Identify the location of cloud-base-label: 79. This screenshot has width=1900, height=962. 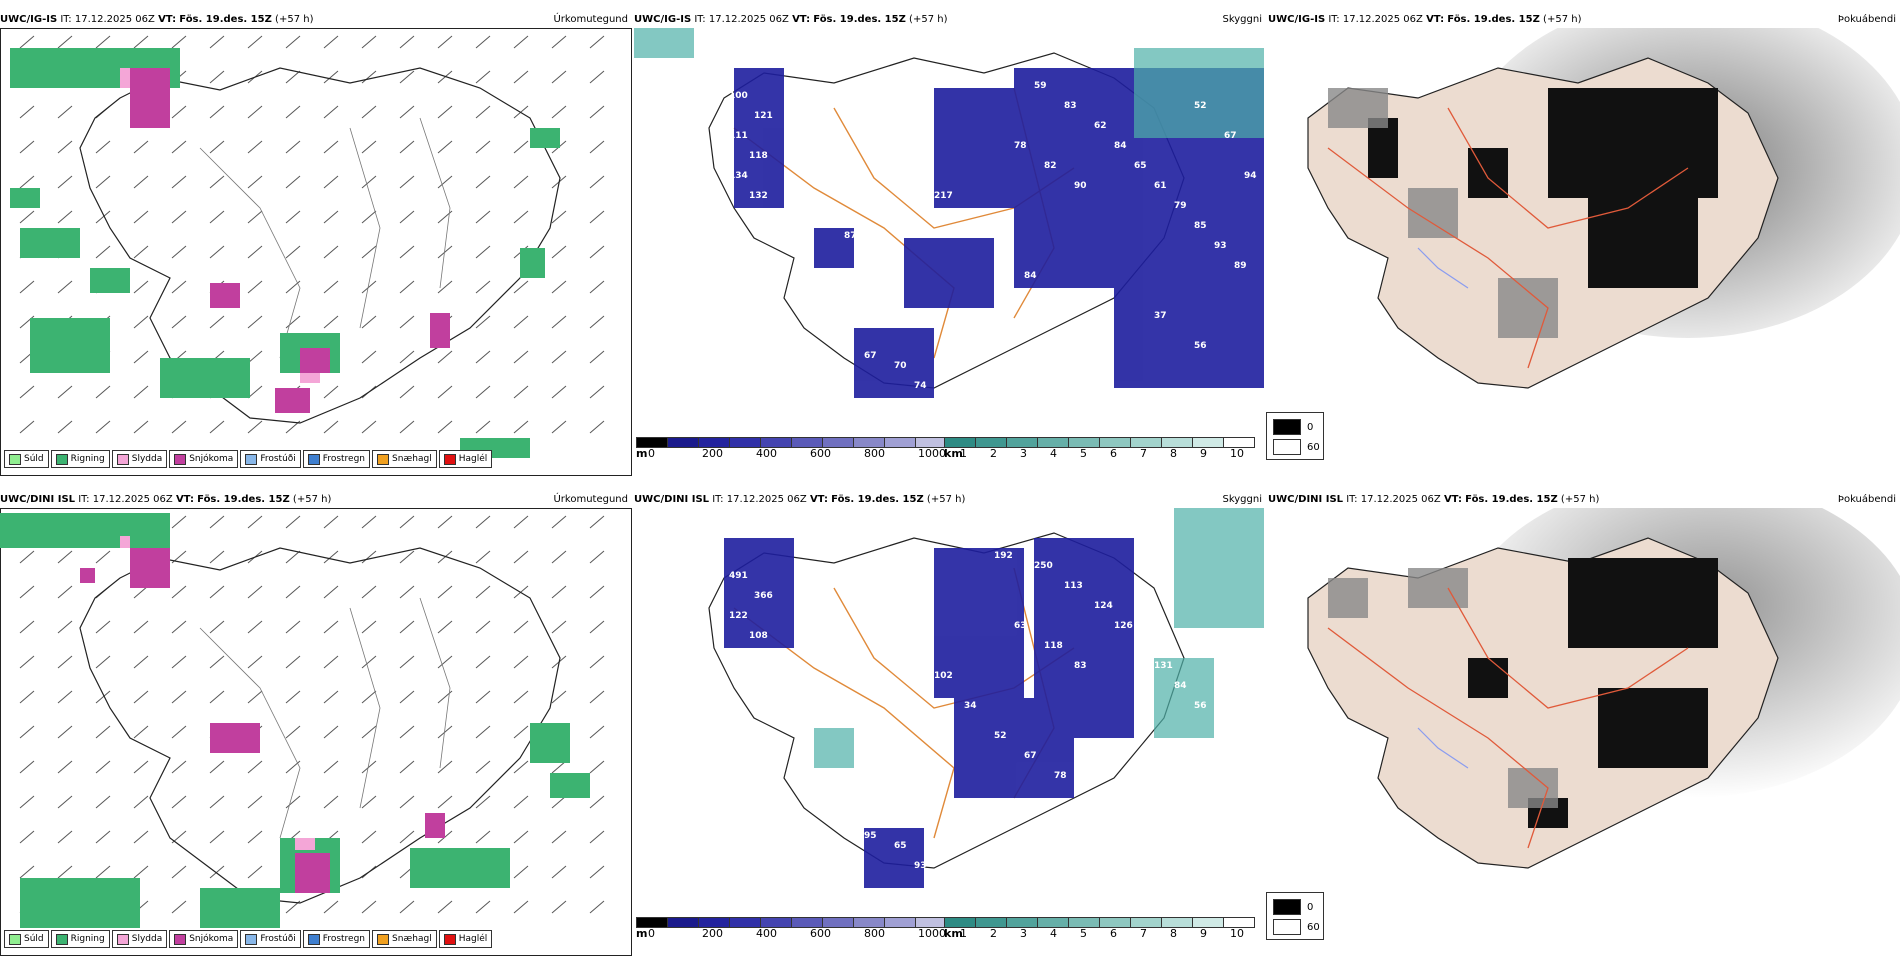
(1220, 726).